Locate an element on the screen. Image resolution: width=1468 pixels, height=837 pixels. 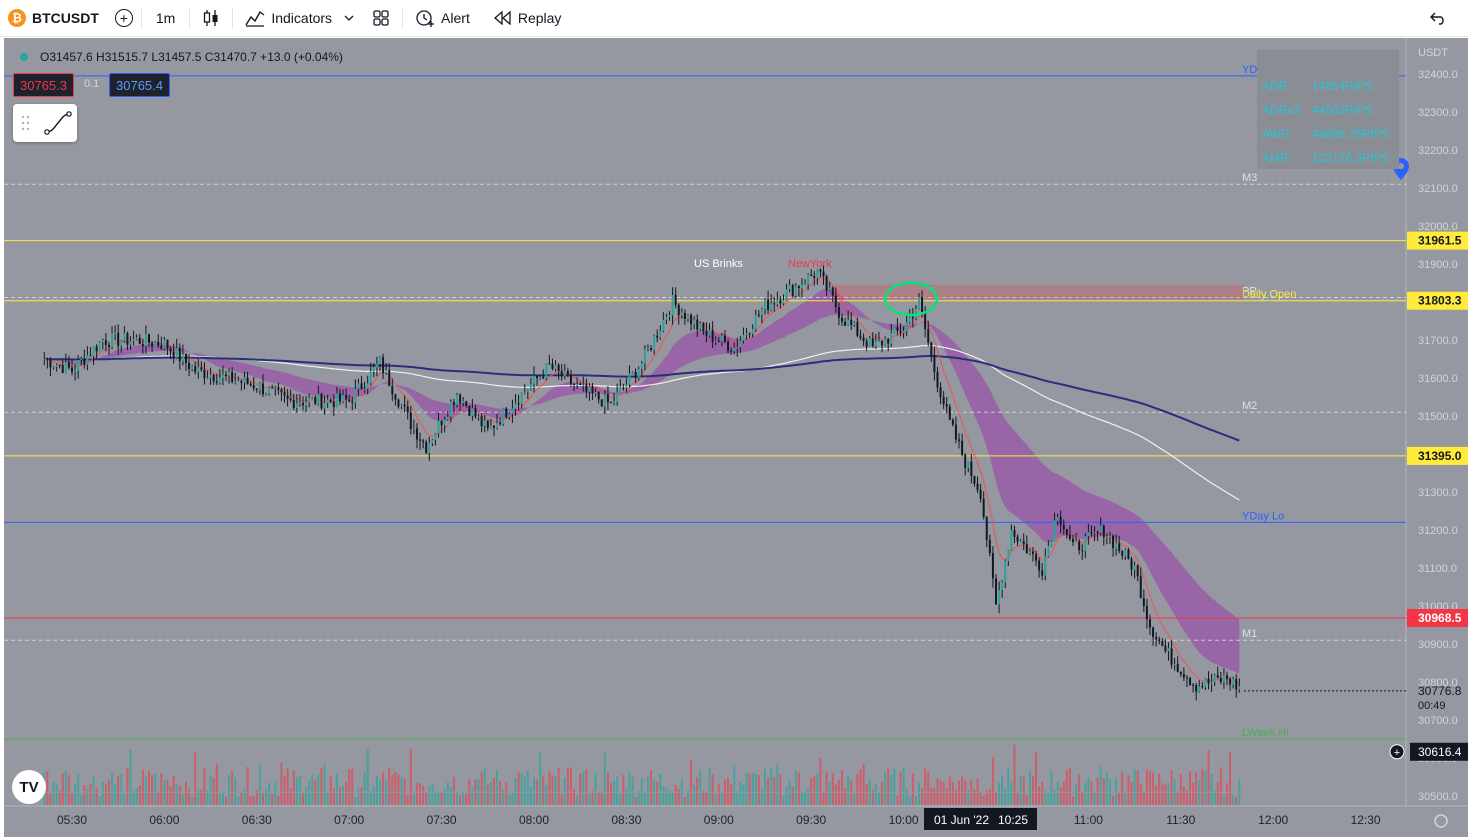
indicators-button: Indicators is located at coordinates (285, 18).